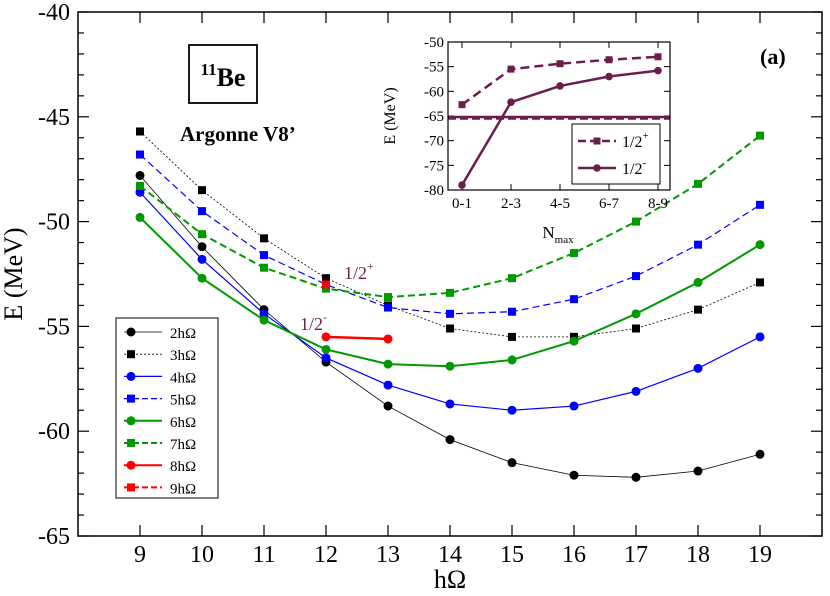  I want to click on series-9hw, so click(326, 284).